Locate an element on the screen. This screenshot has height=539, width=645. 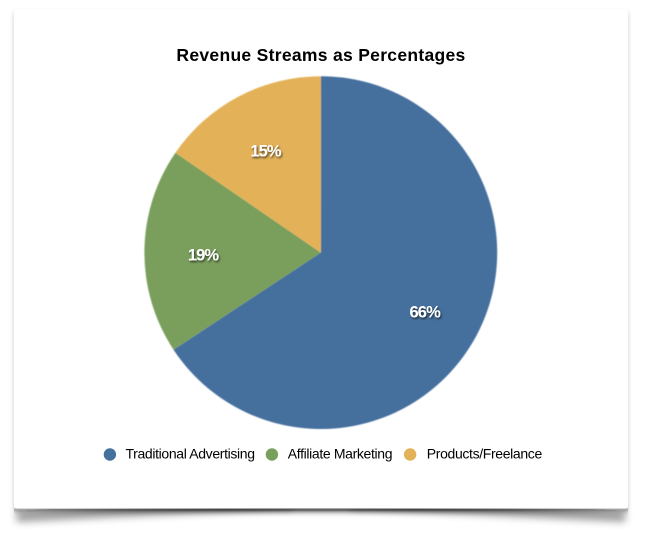
svg-text: 15% is located at coordinates (266, 151).